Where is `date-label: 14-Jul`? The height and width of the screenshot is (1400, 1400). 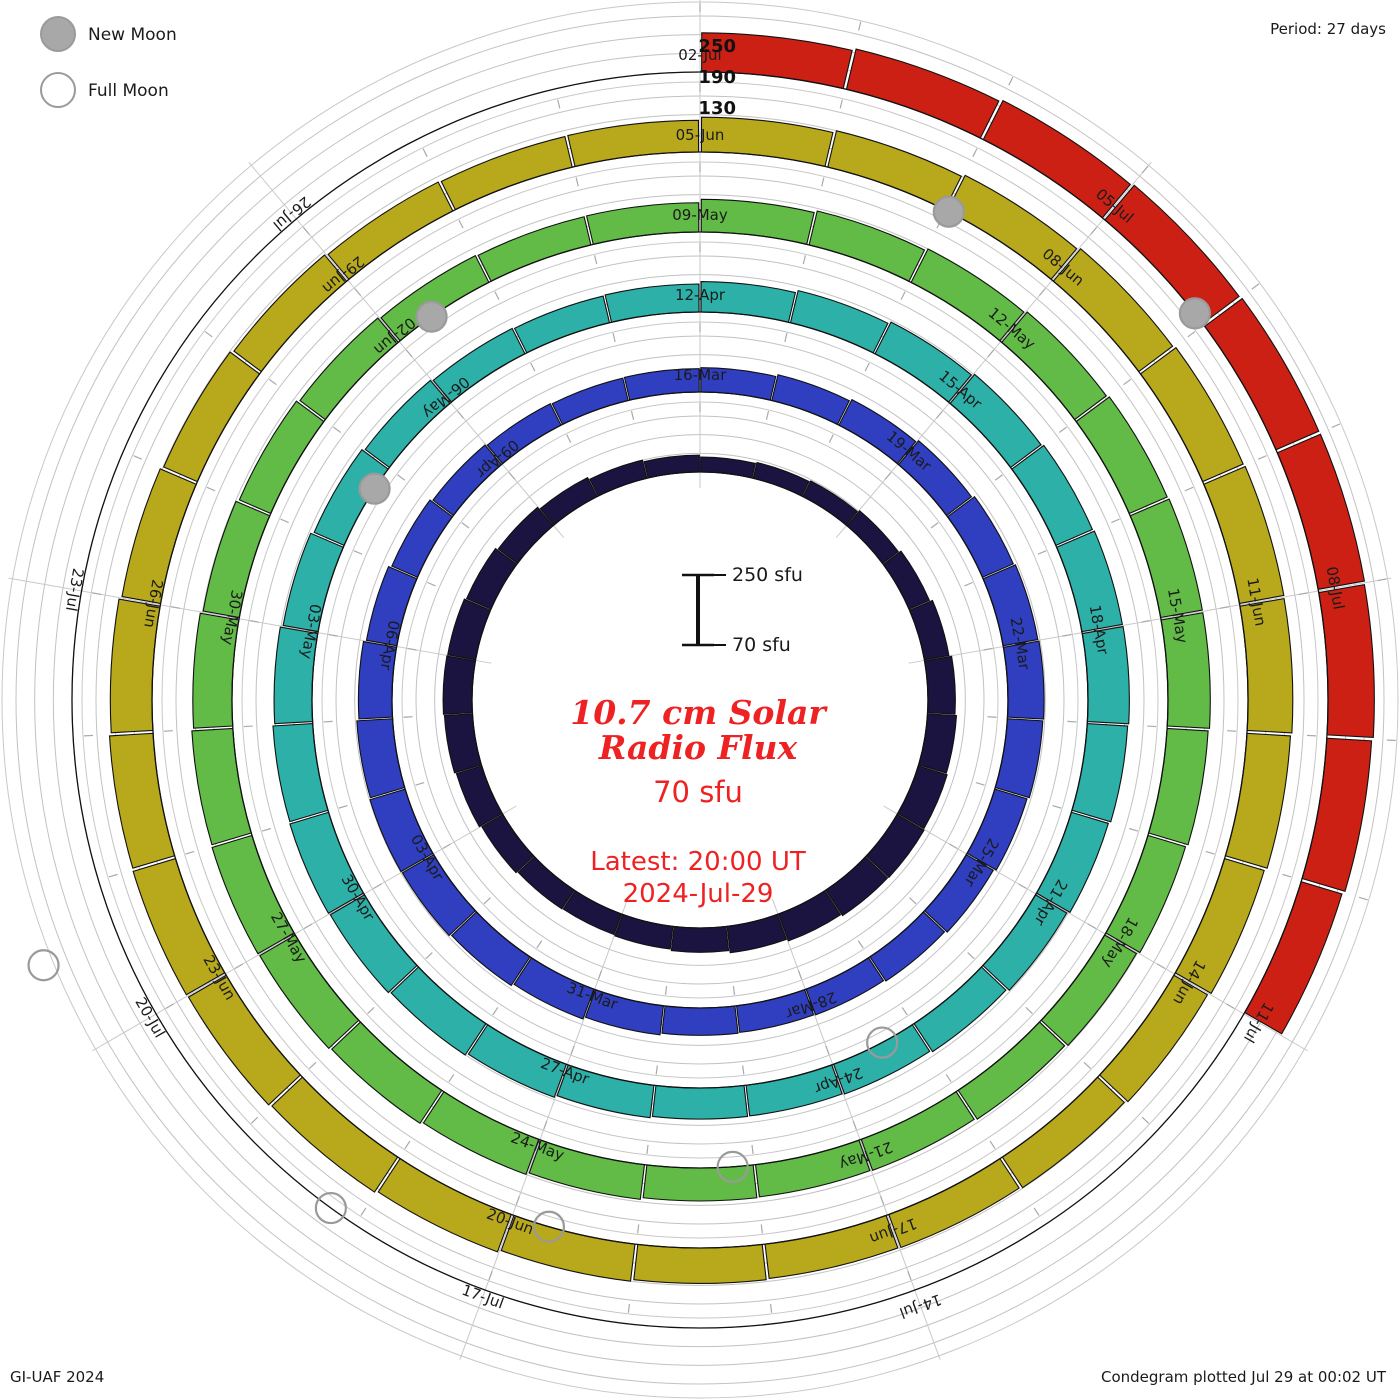
date-label: 14-Jul is located at coordinates (920, 1306).